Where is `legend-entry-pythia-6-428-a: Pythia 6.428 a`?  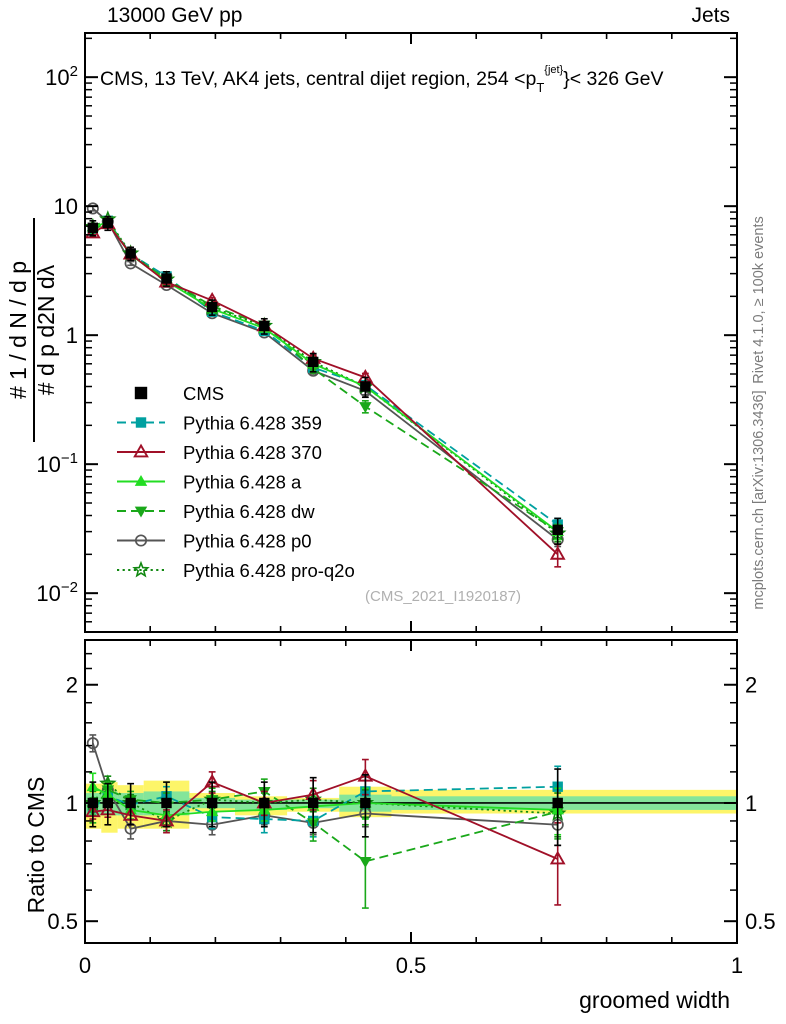 legend-entry-pythia-6-428-a: Pythia 6.428 a is located at coordinates (209, 482).